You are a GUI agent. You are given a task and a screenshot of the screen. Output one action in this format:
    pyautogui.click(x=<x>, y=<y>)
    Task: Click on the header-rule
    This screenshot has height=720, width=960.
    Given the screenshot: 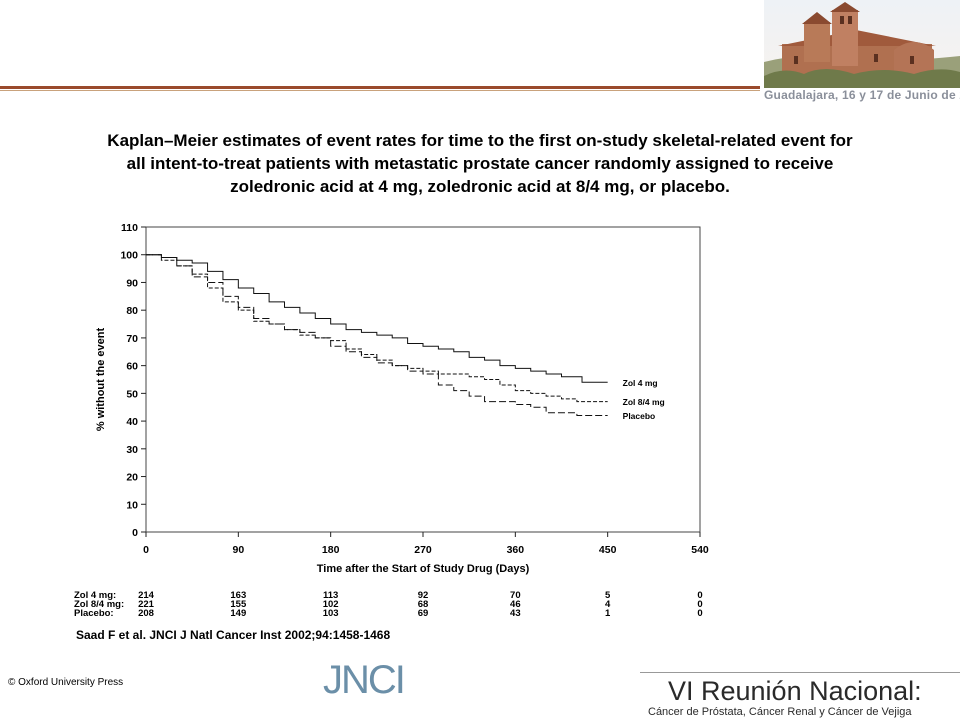 What is the action you would take?
    pyautogui.click(x=380, y=87)
    